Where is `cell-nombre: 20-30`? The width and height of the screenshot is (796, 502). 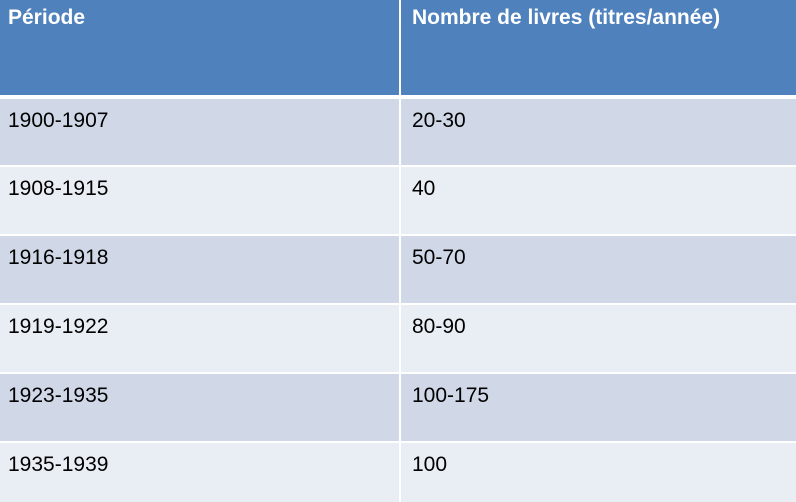 cell-nombre: 20-30 is located at coordinates (598, 132).